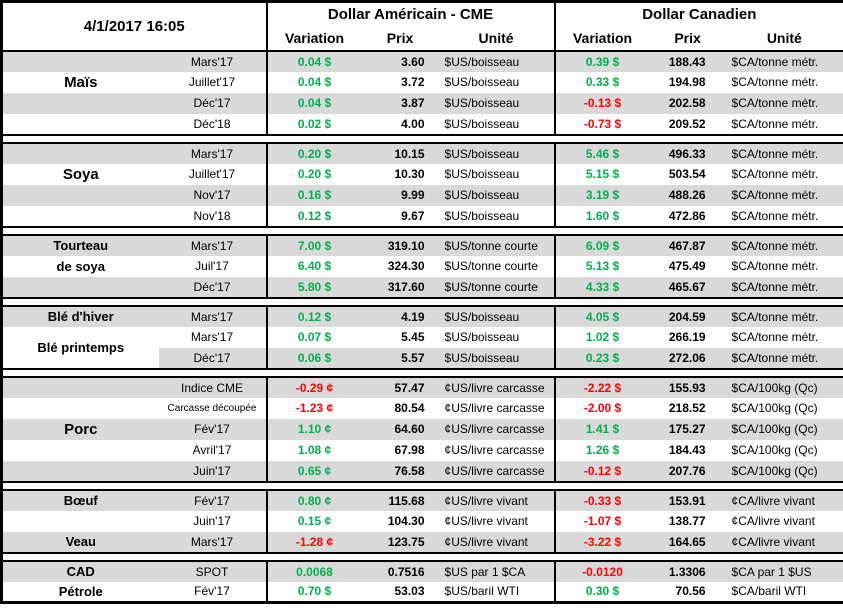 This screenshot has width=843, height=608. I want to click on us-price-cell: 10.30, so click(409, 174).